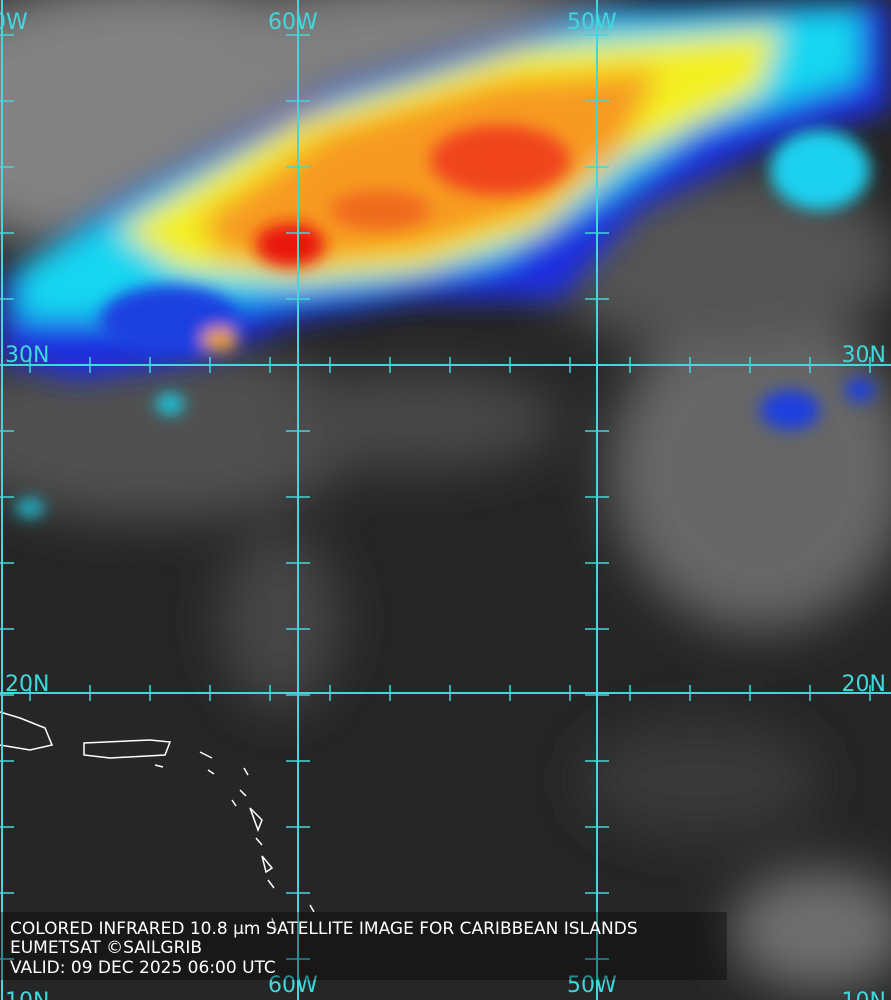 The image size is (891, 1000). What do you see at coordinates (14, 22) in the screenshot?
I see `longitude-label: 70W` at bounding box center [14, 22].